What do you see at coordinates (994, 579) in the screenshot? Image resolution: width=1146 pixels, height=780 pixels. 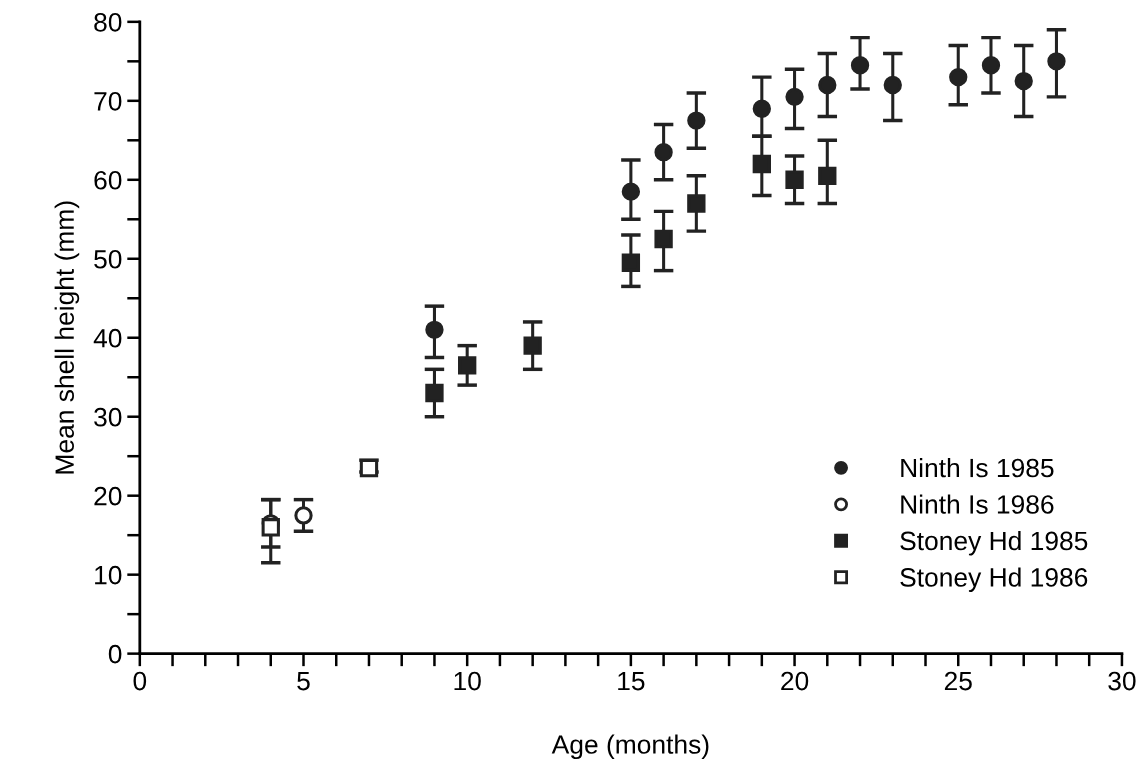 I see `legend-label: Stoney Hd 1986` at bounding box center [994, 579].